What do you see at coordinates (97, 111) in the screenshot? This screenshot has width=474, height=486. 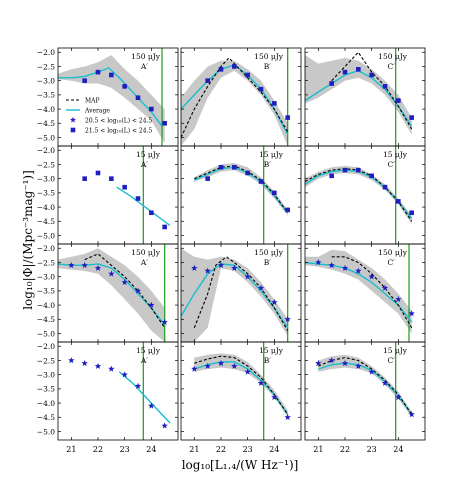 I see `legend-entry: Average` at bounding box center [97, 111].